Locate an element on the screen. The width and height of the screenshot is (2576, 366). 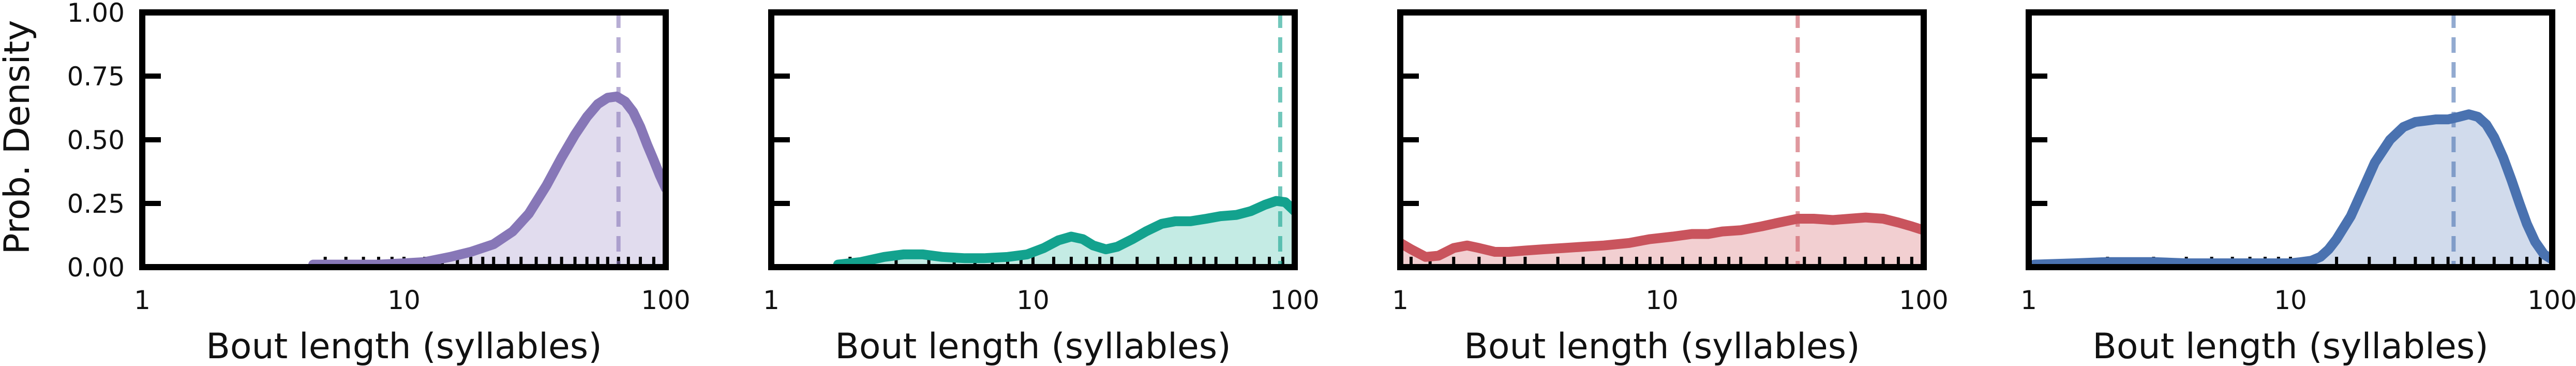
density-area is located at coordinates (2293, 191).